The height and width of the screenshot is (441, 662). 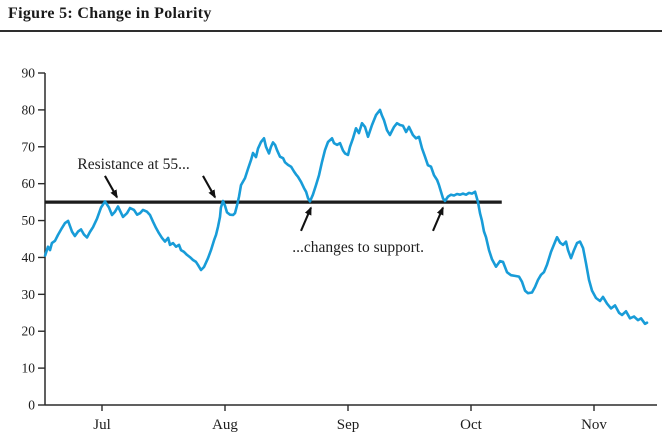 I want to click on x-tick-label: Nov, so click(x=594, y=425).